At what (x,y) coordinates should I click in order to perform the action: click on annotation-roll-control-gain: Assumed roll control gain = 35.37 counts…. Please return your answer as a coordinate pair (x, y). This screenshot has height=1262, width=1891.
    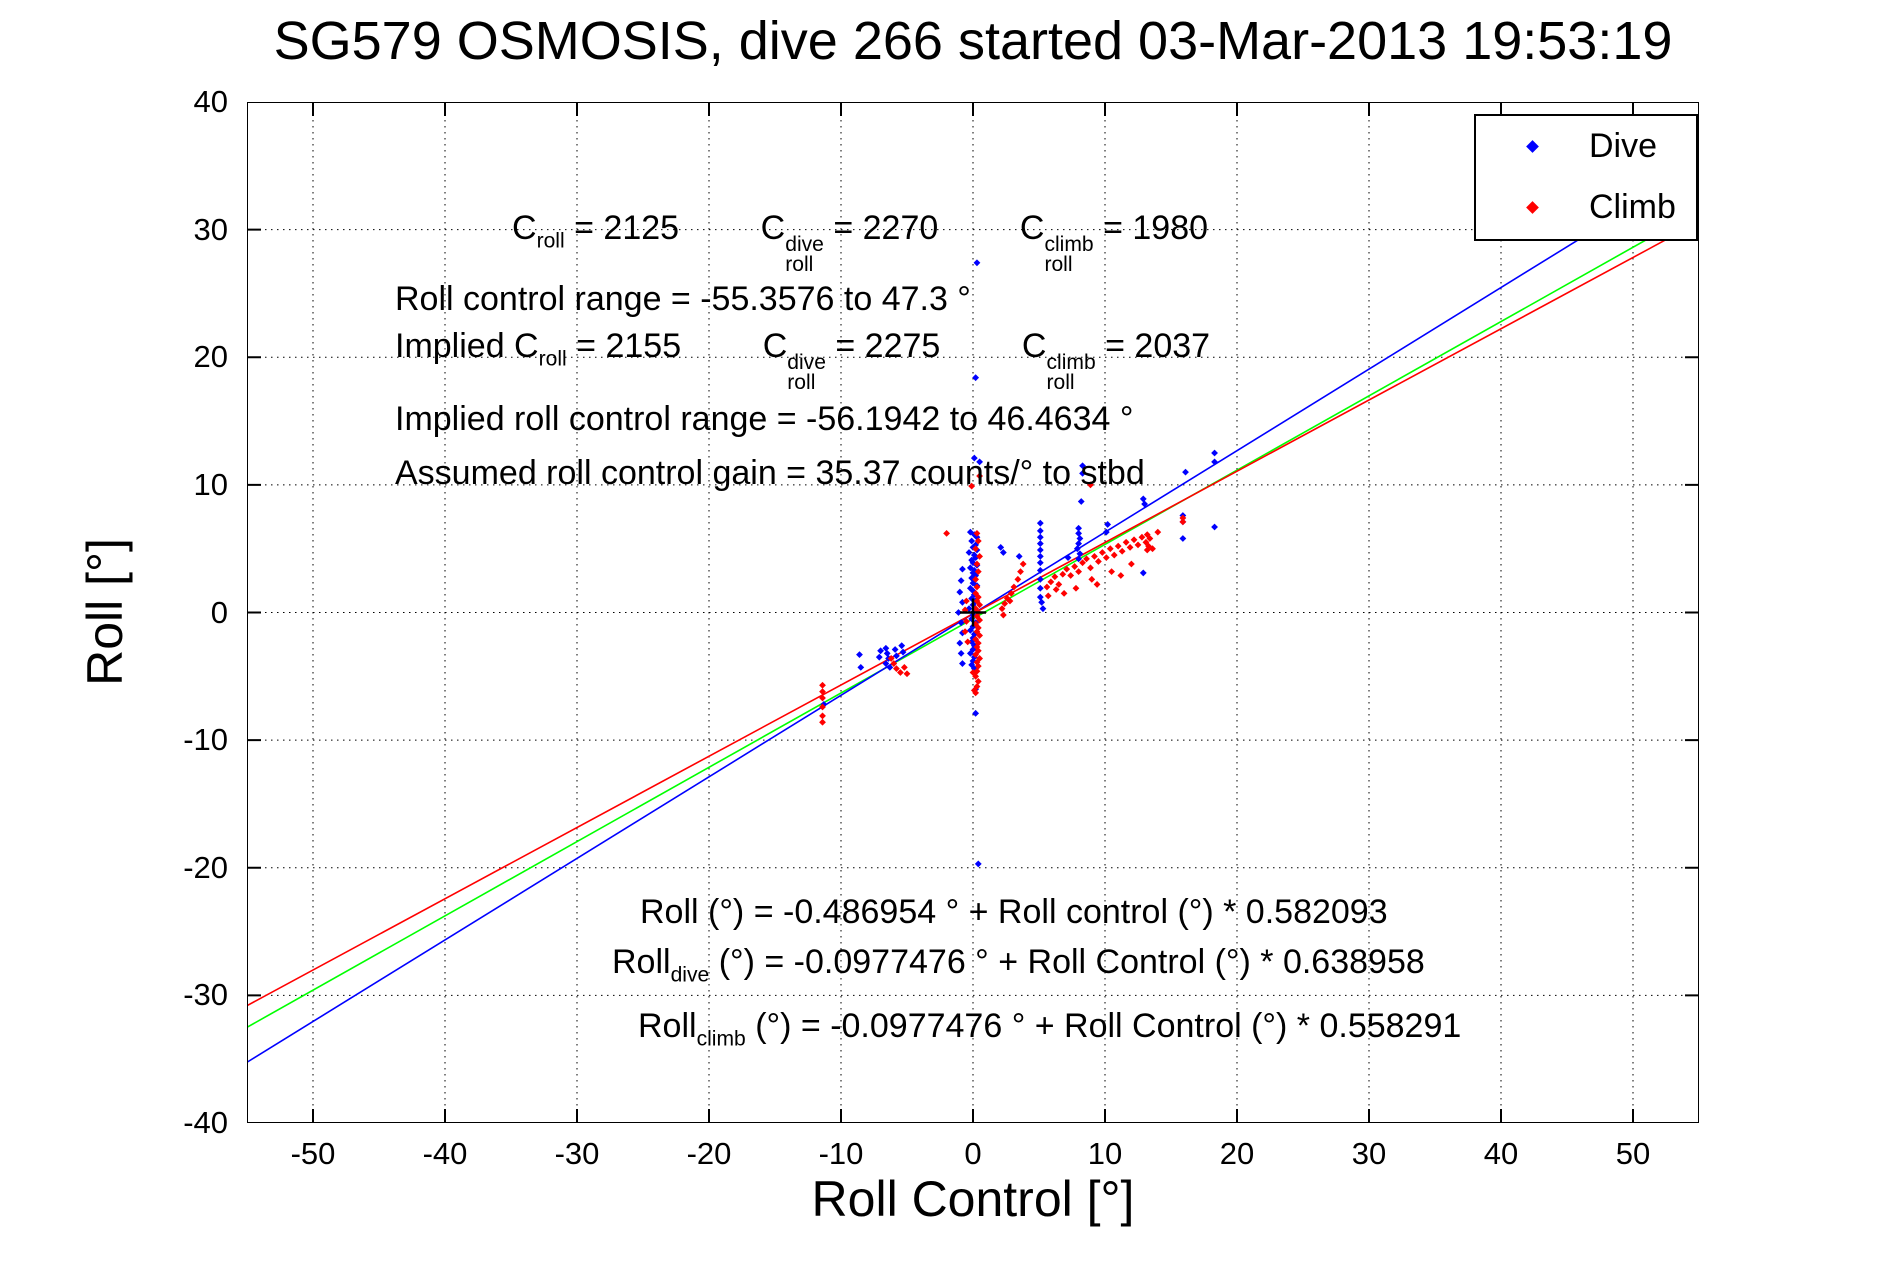
    Looking at the image, I should click on (770, 473).